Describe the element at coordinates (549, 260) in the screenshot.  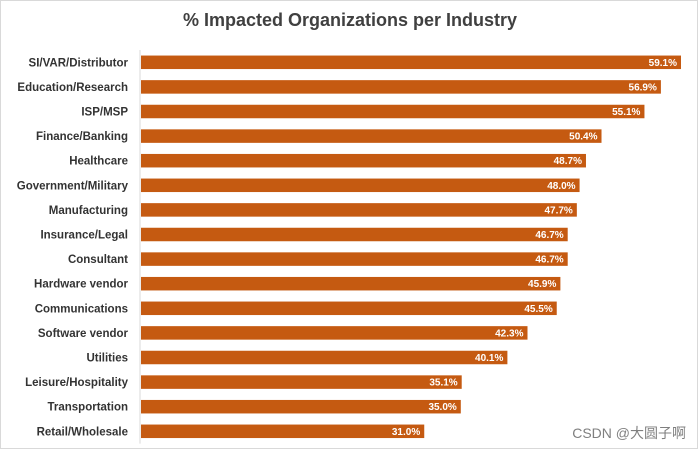
I see `data-label-8: 46.7%` at that location.